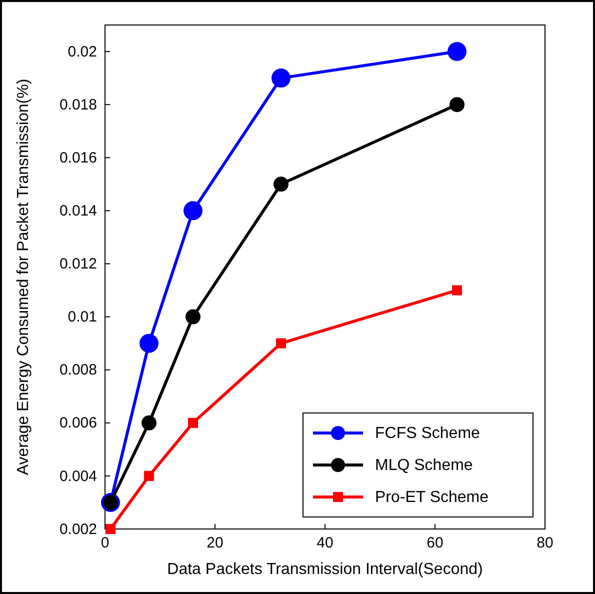  I want to click on y-tick-label: 0.008, so click(78, 370).